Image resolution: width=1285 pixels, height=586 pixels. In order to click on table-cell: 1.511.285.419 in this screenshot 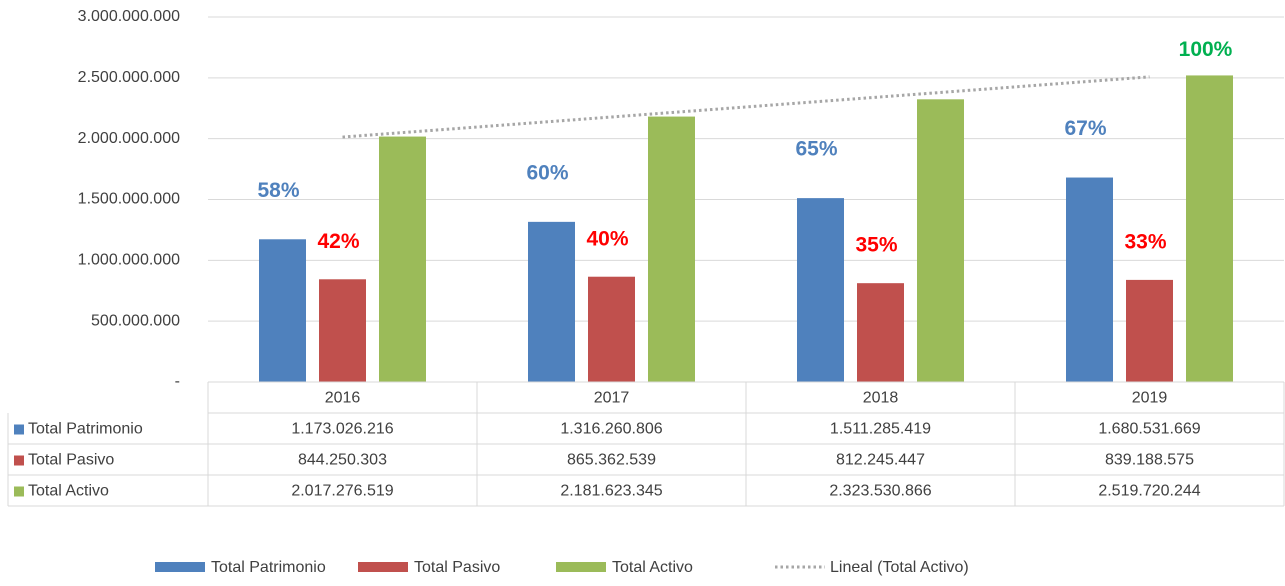, I will do `click(880, 429)`.